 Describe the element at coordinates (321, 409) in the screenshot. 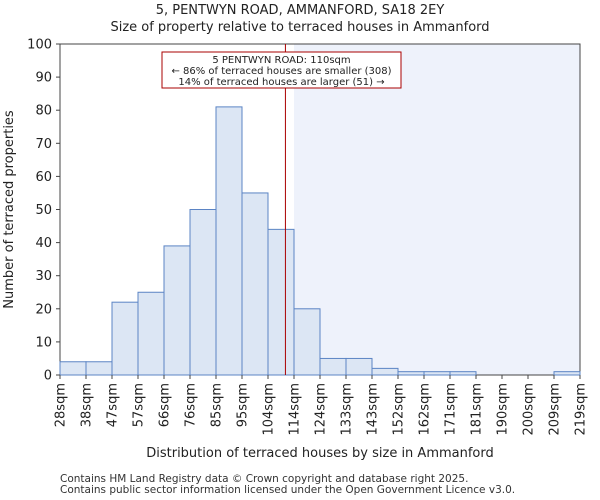

I see `x-tick-label: 124sqm` at that location.